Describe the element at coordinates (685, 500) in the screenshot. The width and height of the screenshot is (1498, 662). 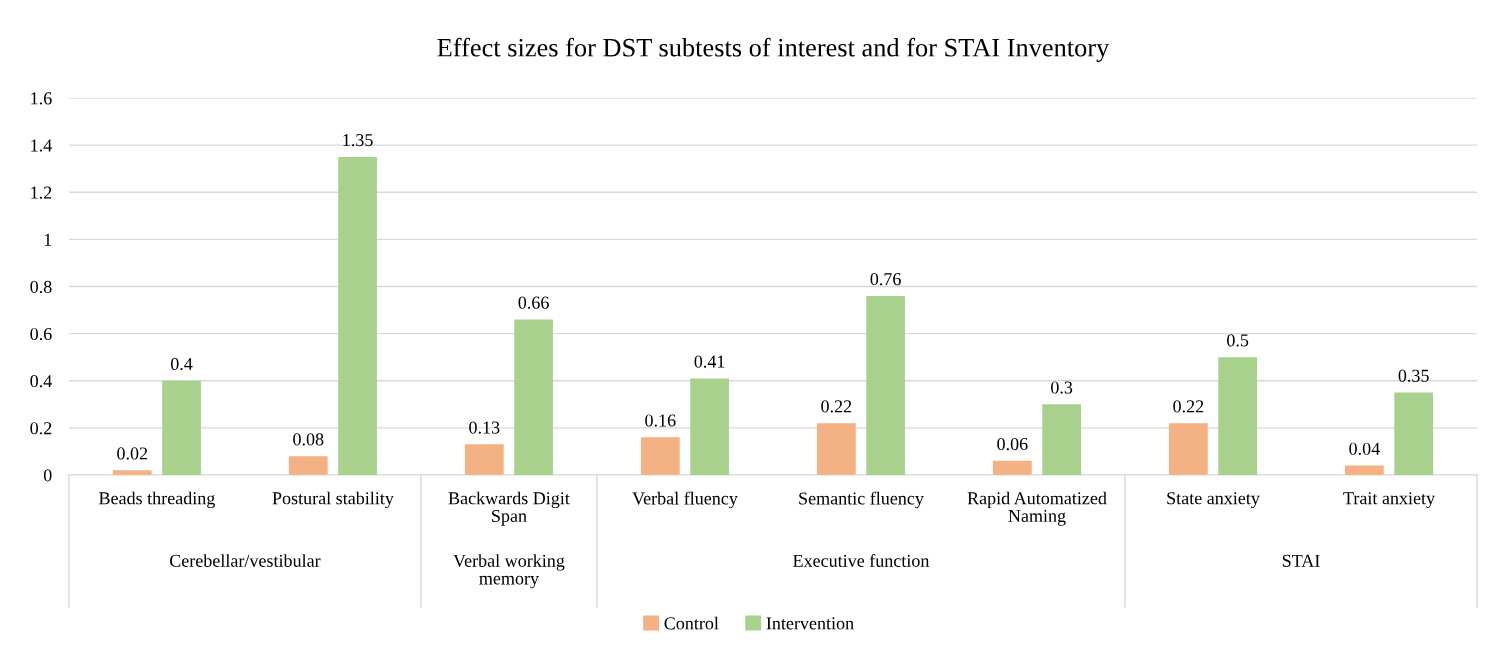
I see `x-tick-label: Verbal fluency` at that location.